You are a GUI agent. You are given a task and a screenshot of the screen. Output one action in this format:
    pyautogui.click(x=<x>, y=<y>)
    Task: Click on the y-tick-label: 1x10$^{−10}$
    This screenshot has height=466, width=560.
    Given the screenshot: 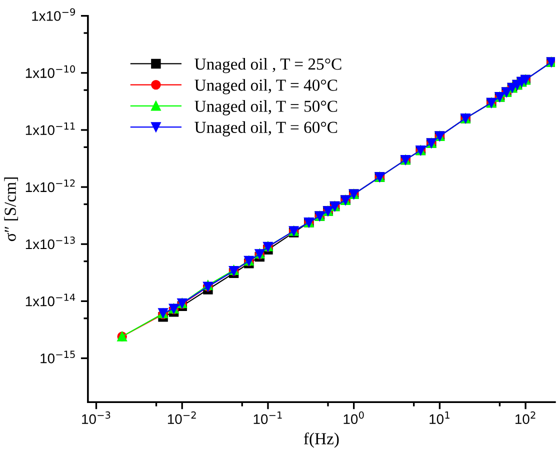 What is the action you would take?
    pyautogui.click(x=50, y=71)
    